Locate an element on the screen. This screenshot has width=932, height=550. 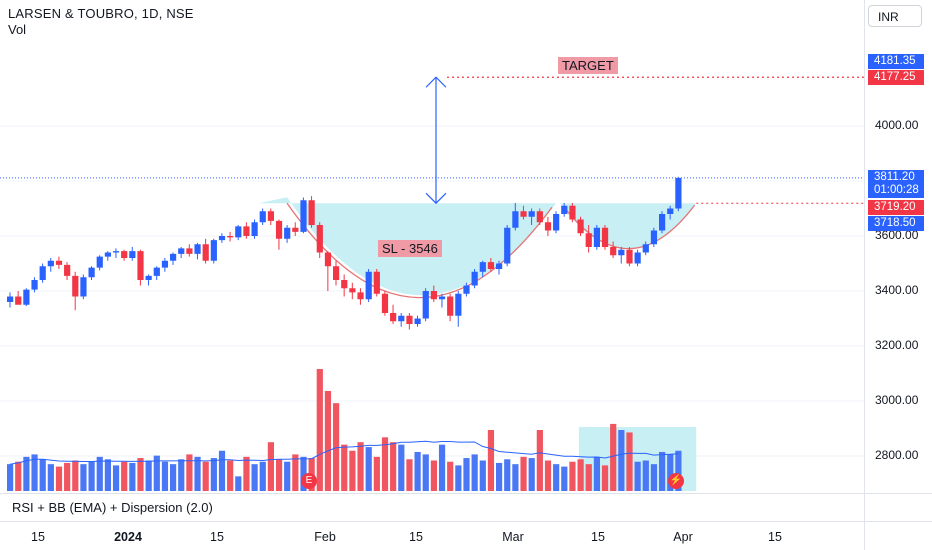
last-price: 3811.20 is located at coordinates (894, 177).